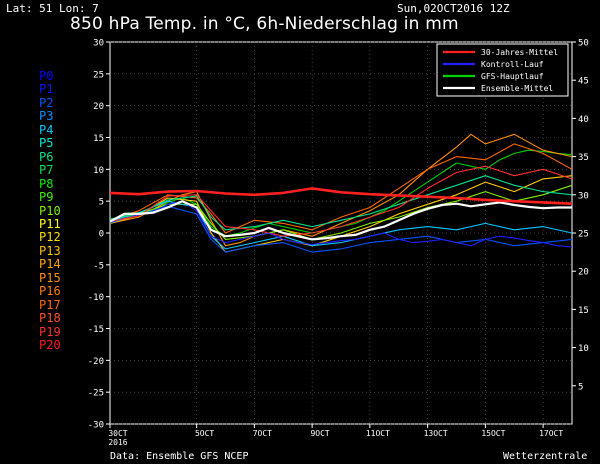 The height and width of the screenshot is (464, 600). What do you see at coordinates (319, 433) in the screenshot?
I see `x-tick-label: 9OCT` at bounding box center [319, 433].